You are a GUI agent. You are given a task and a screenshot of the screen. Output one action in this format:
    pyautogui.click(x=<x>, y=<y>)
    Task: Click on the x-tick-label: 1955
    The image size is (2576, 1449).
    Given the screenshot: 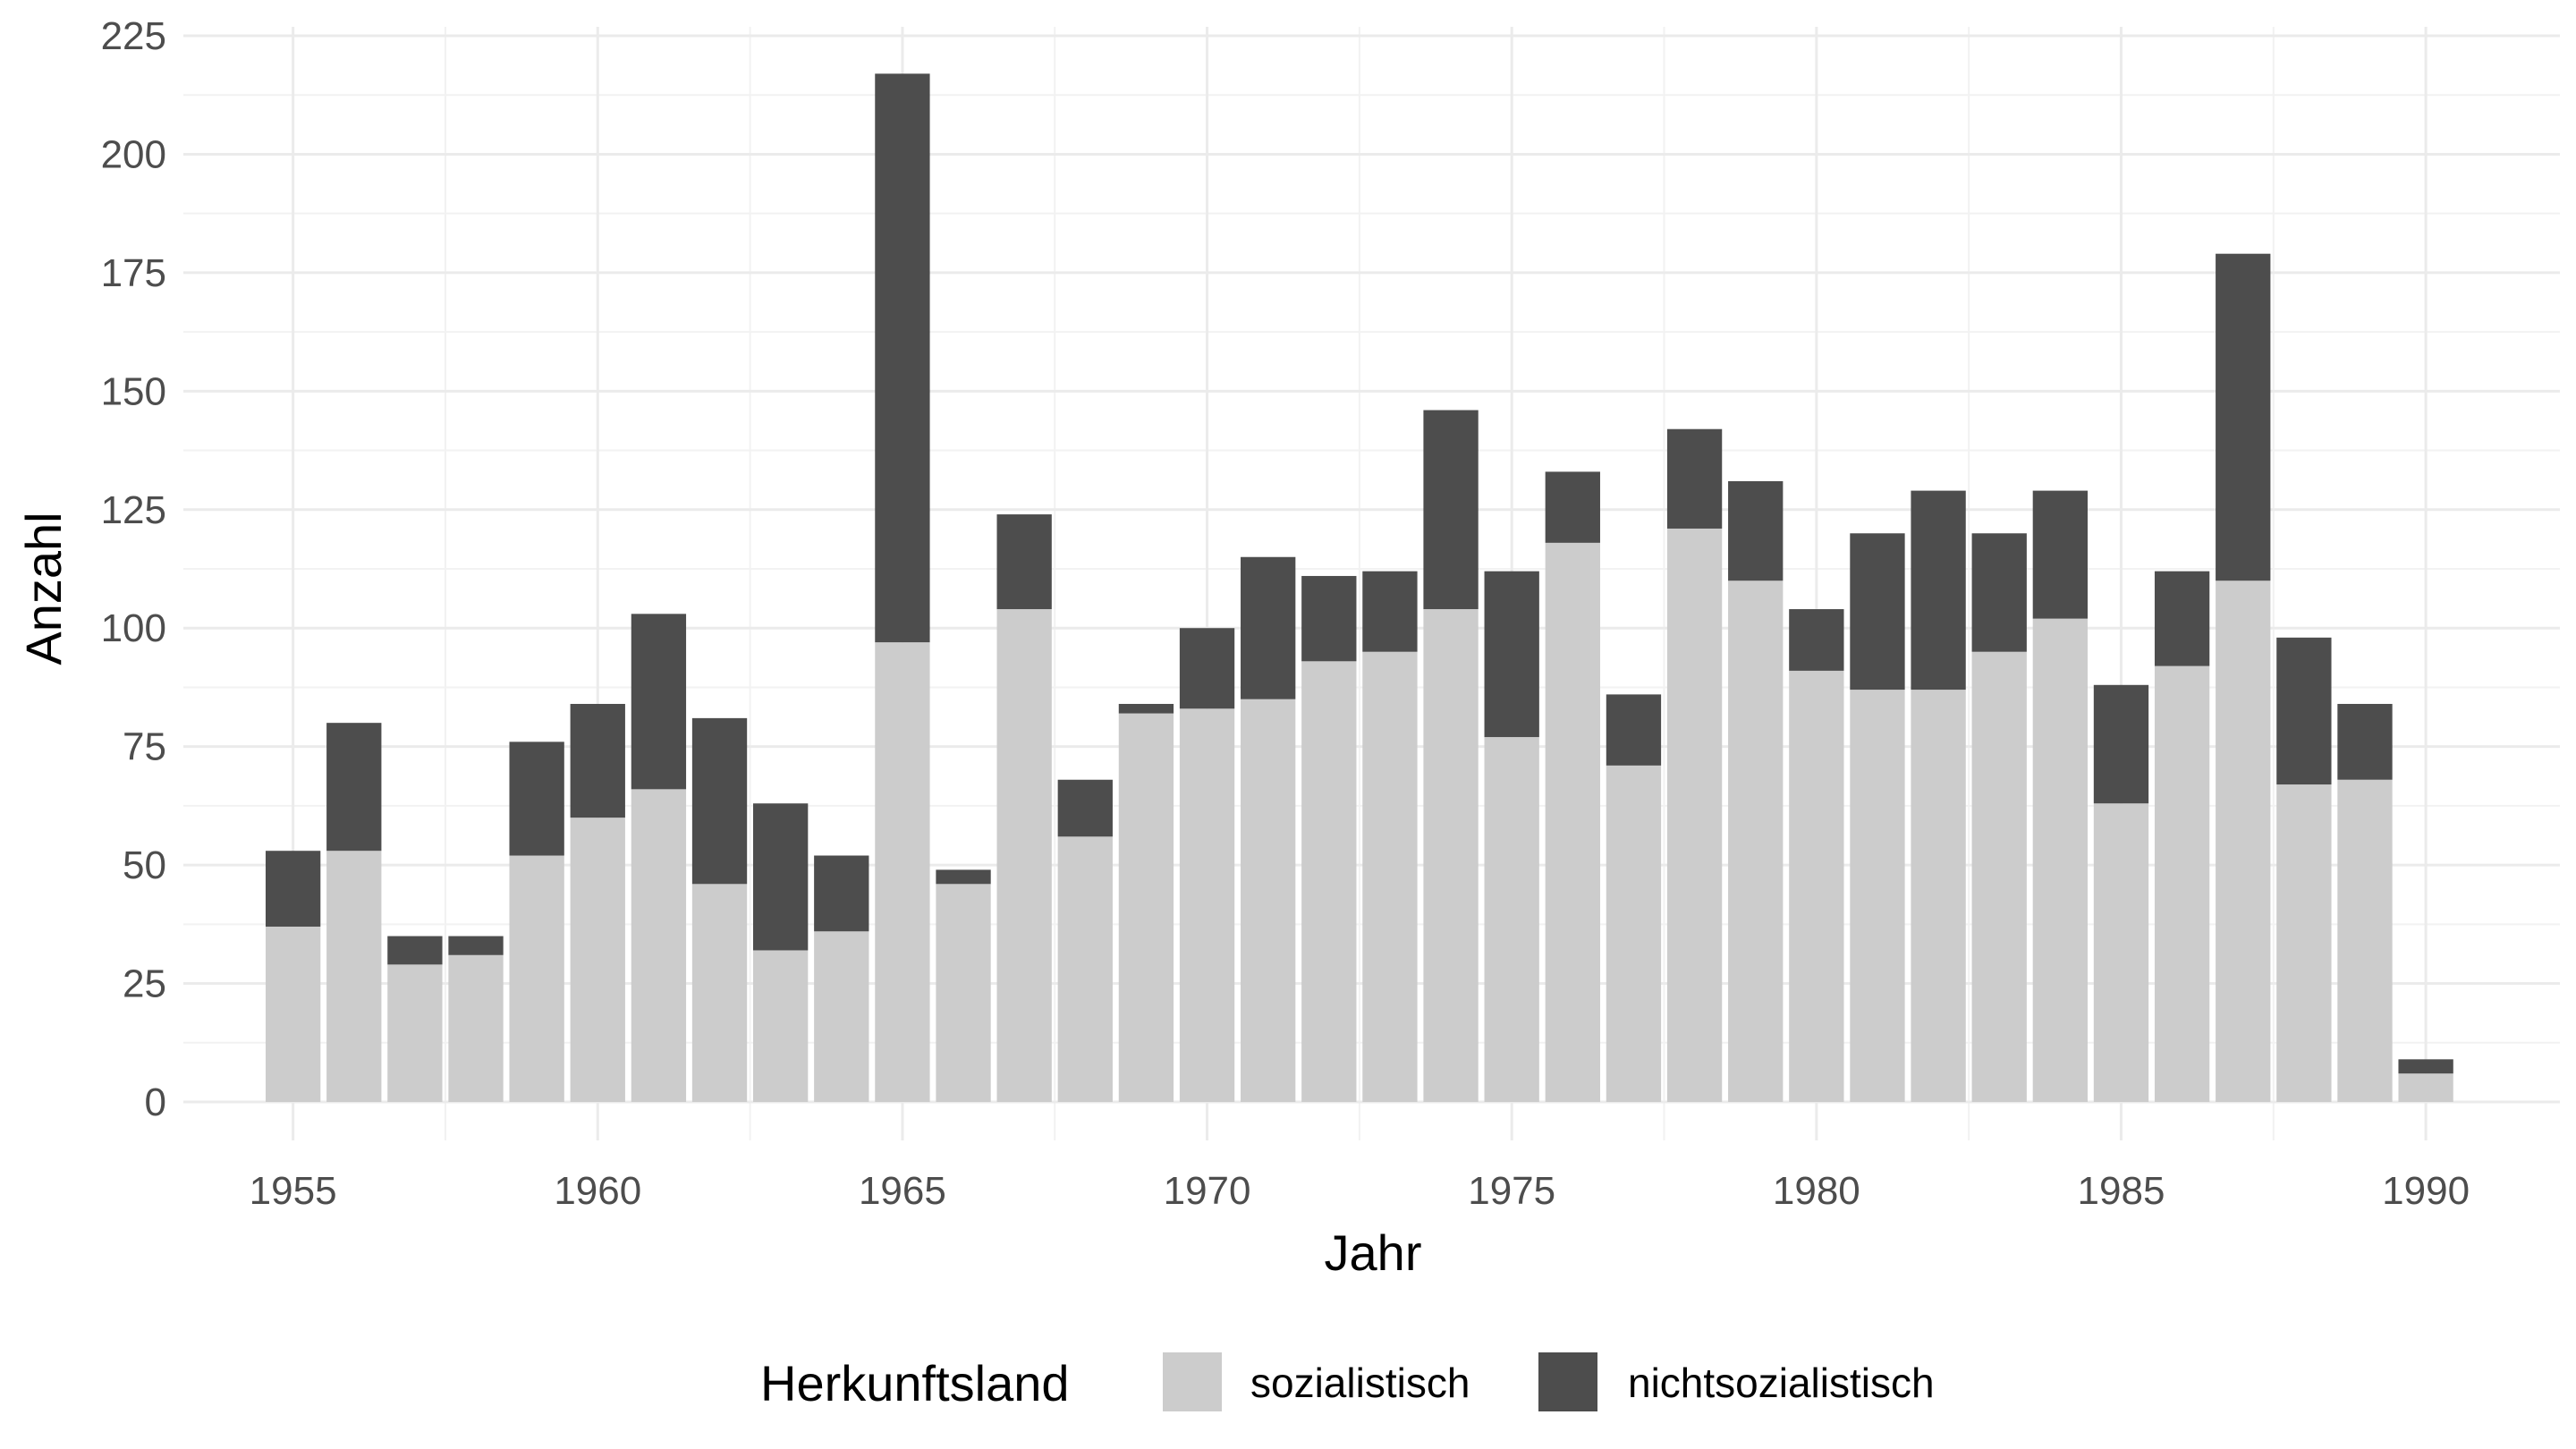 What is the action you would take?
    pyautogui.click(x=293, y=1191)
    